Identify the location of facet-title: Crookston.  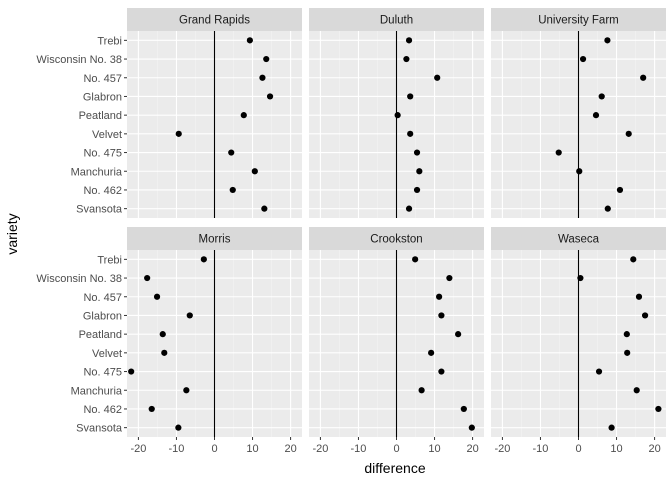
(396, 240).